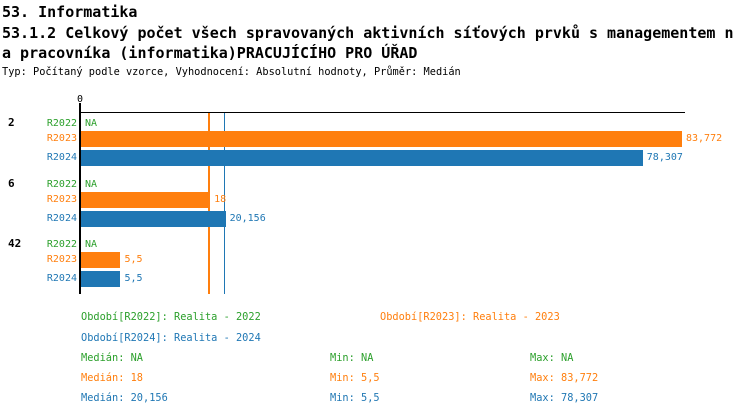 Image resolution: width=750 pixels, height=414 pixels. Describe the element at coordinates (80, 99) in the screenshot. I see `x-axis-tick-label: 0` at that location.